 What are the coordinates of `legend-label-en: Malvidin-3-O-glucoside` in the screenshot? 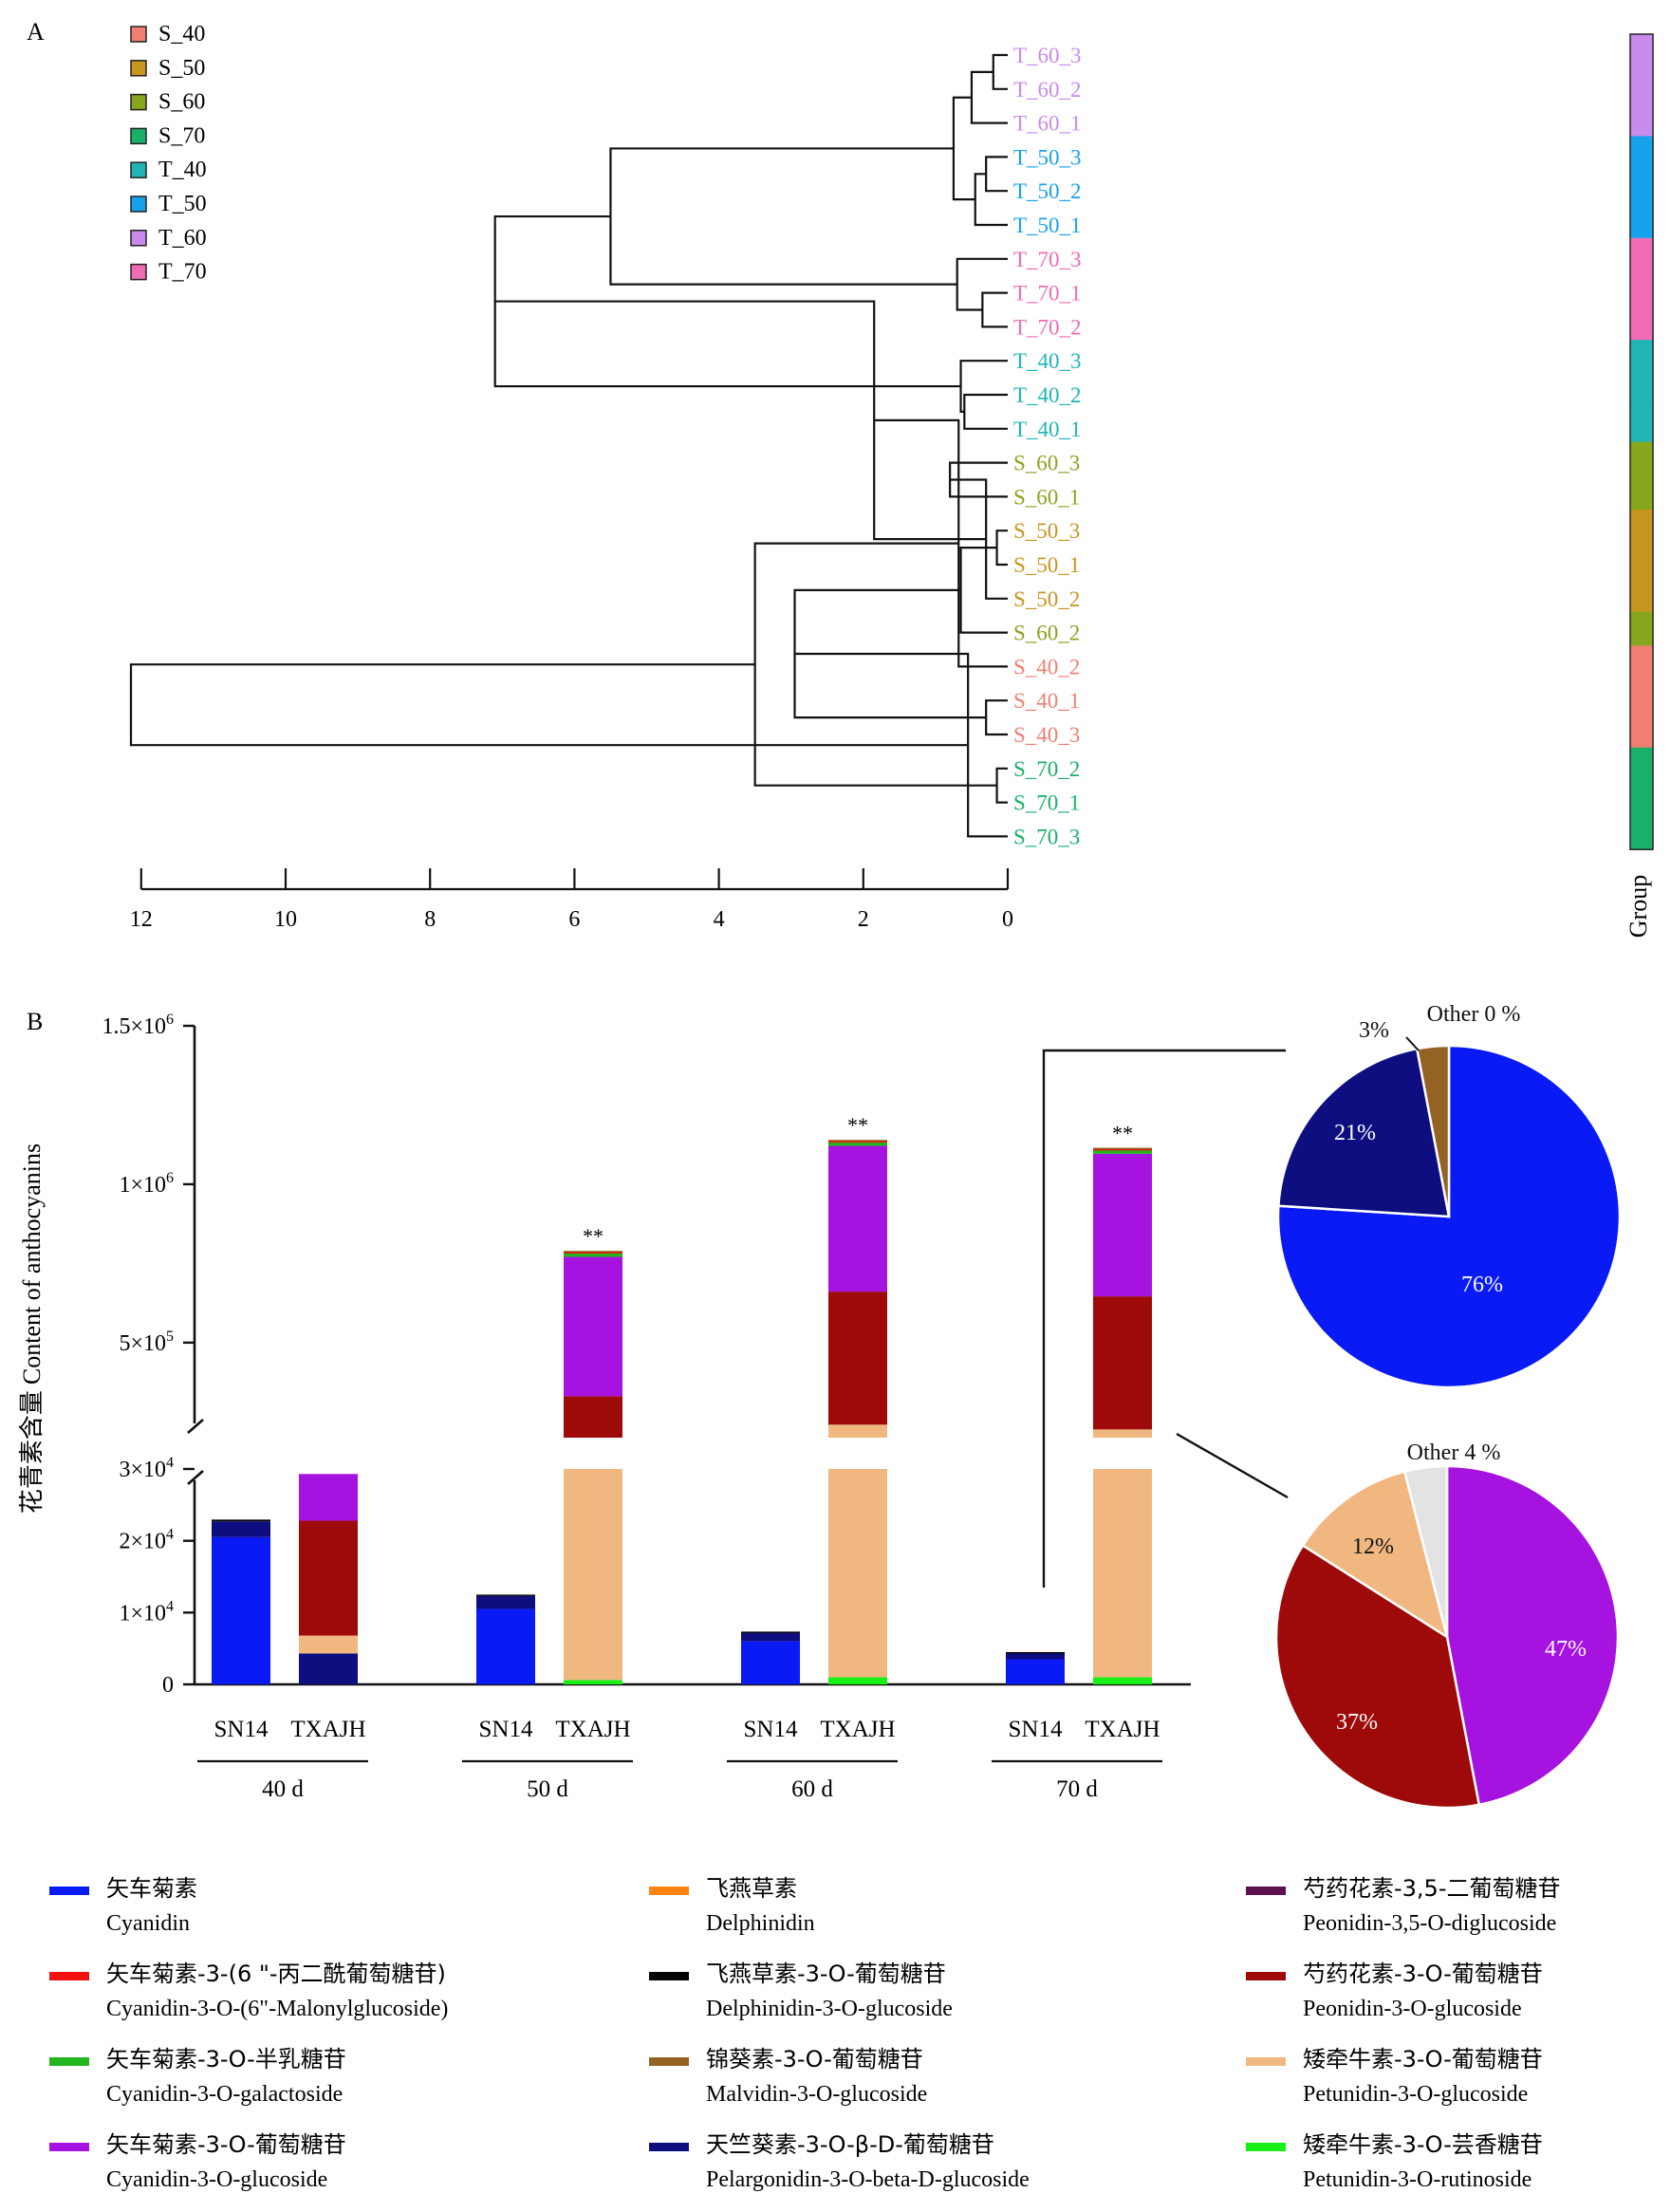 It's located at (816, 2095).